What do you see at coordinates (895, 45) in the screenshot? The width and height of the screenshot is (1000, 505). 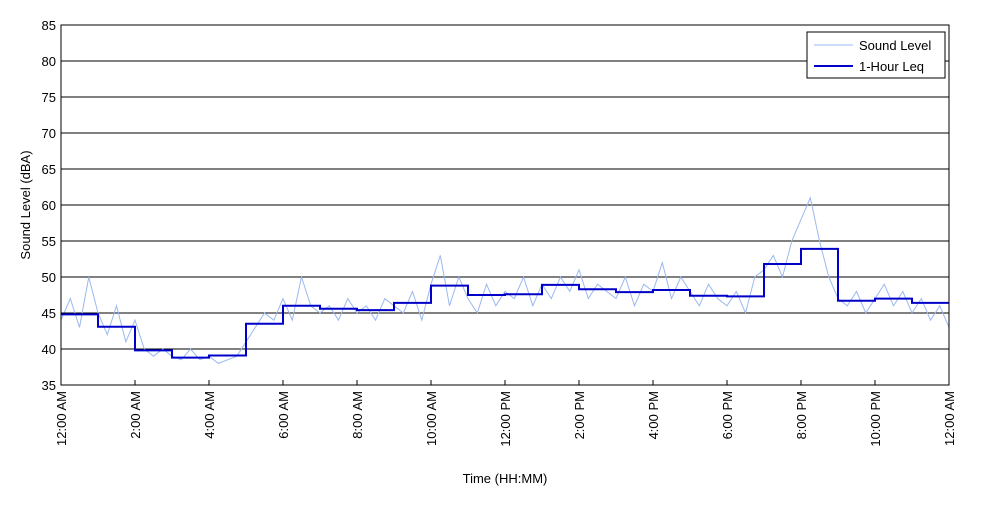 I see `legend-label-sound-level: Sound Level` at bounding box center [895, 45].